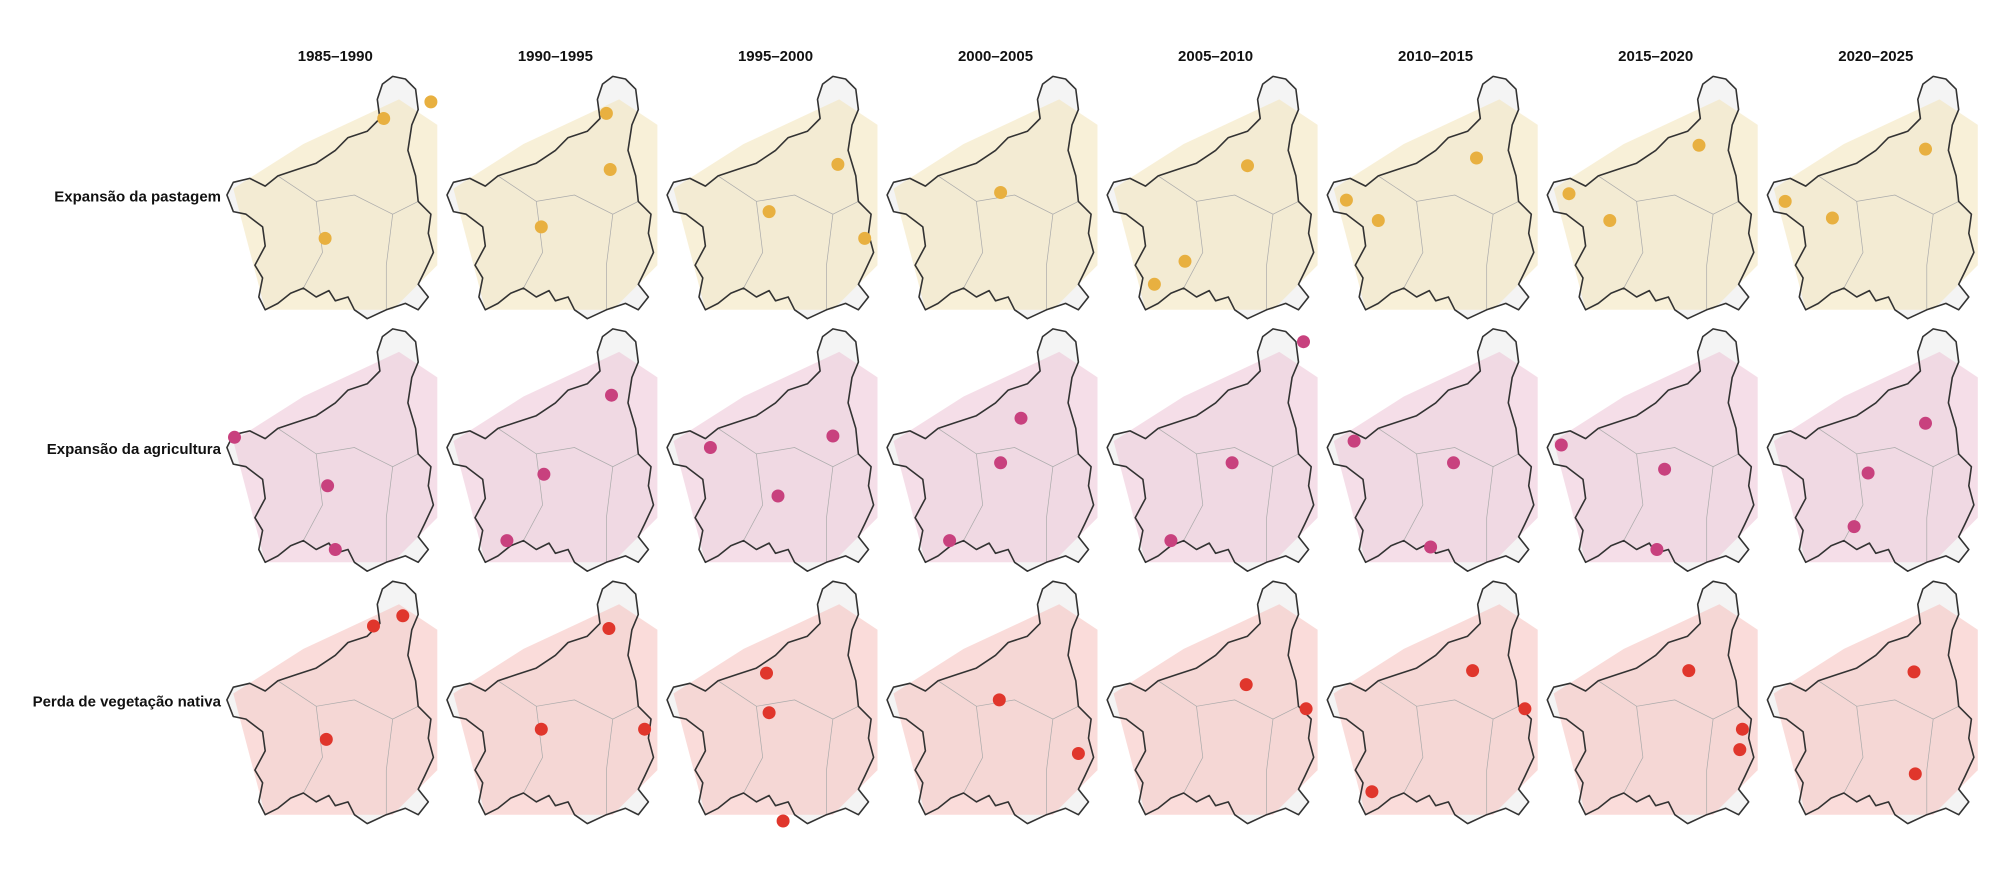  I want to click on column-header: 2010–2015, so click(1435, 56).